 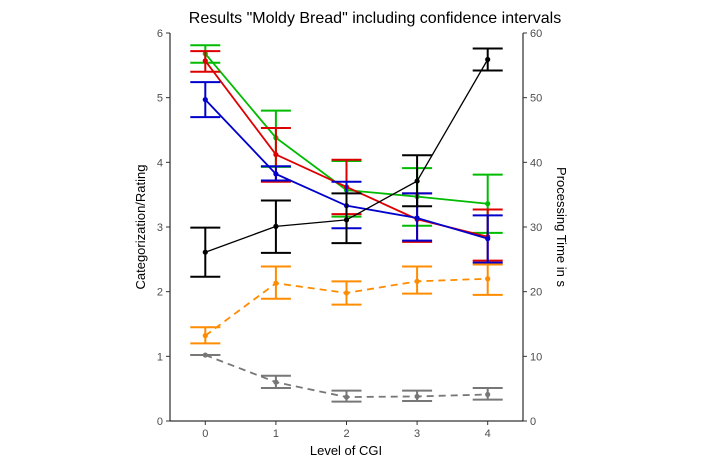 I want to click on left-tick-label: 3, so click(x=160, y=228).